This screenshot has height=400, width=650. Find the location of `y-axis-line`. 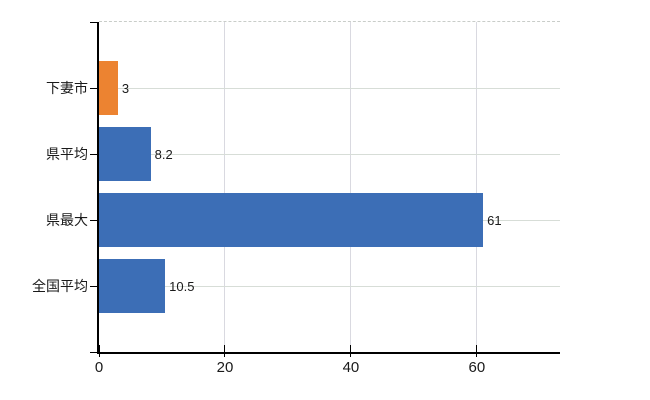

y-axis-line is located at coordinates (98, 188).